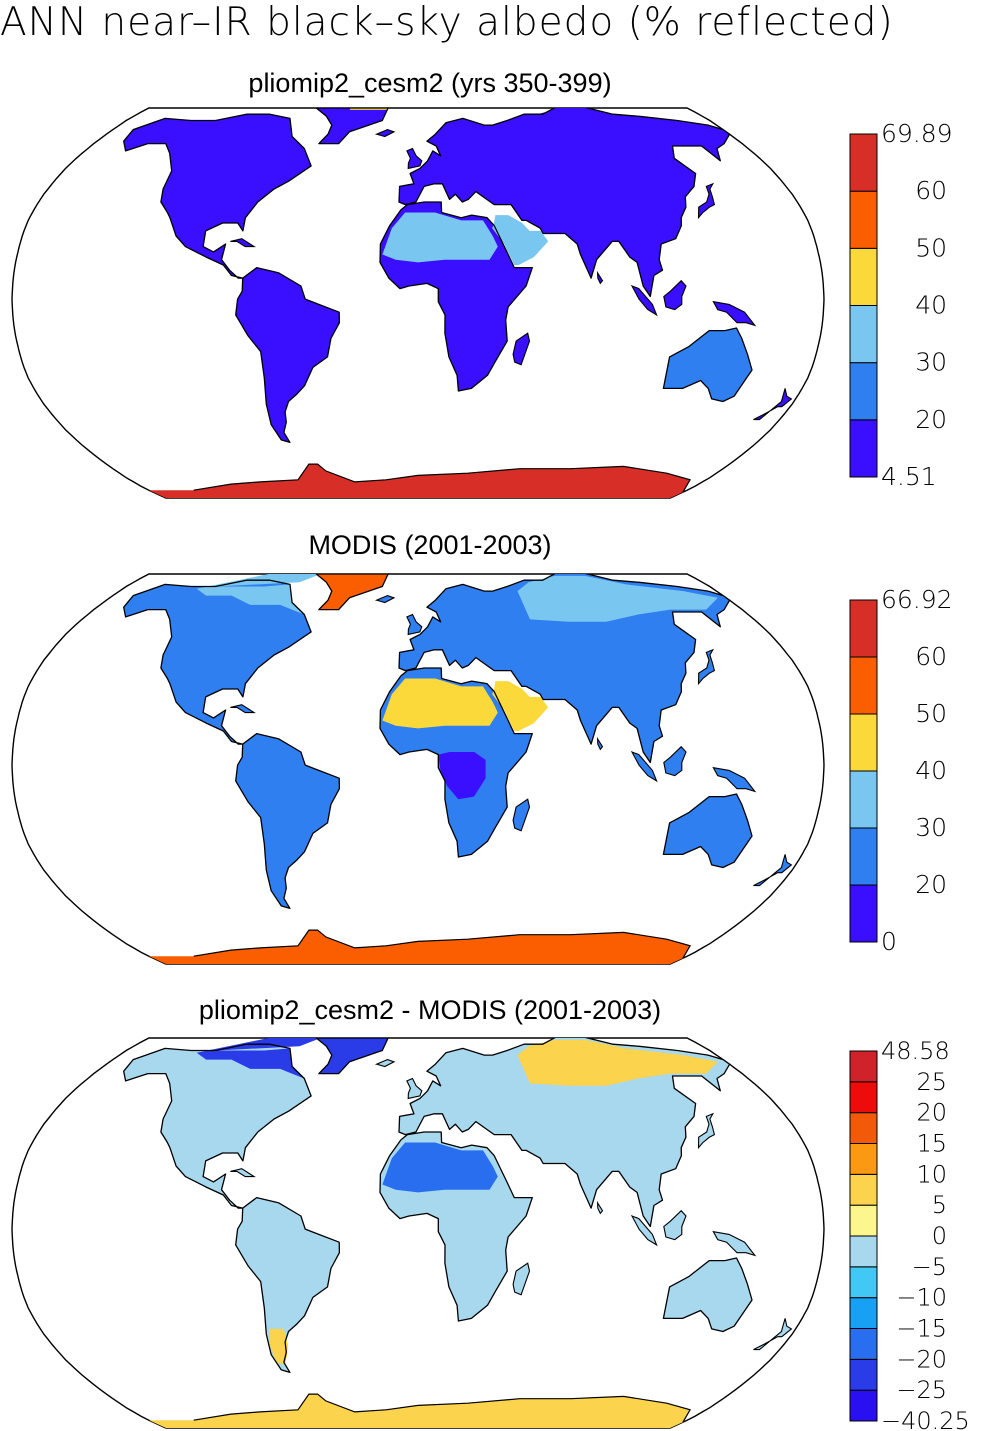  I want to click on colorbar-tick-label: −10, so click(921, 1298).